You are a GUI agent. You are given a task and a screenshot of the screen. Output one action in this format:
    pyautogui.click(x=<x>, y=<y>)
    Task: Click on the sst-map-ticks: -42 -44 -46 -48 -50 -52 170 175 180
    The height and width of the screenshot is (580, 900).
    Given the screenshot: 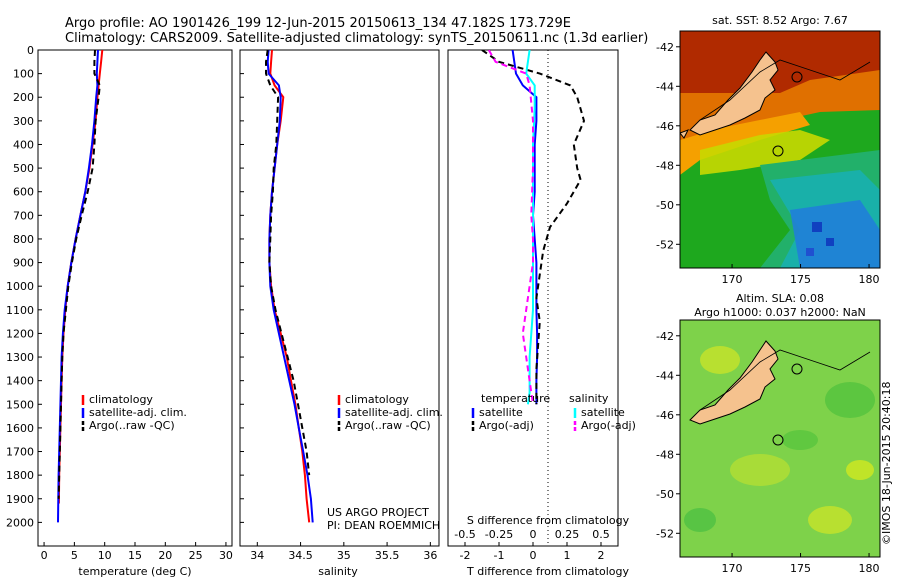 What is the action you would take?
    pyautogui.click(x=768, y=163)
    